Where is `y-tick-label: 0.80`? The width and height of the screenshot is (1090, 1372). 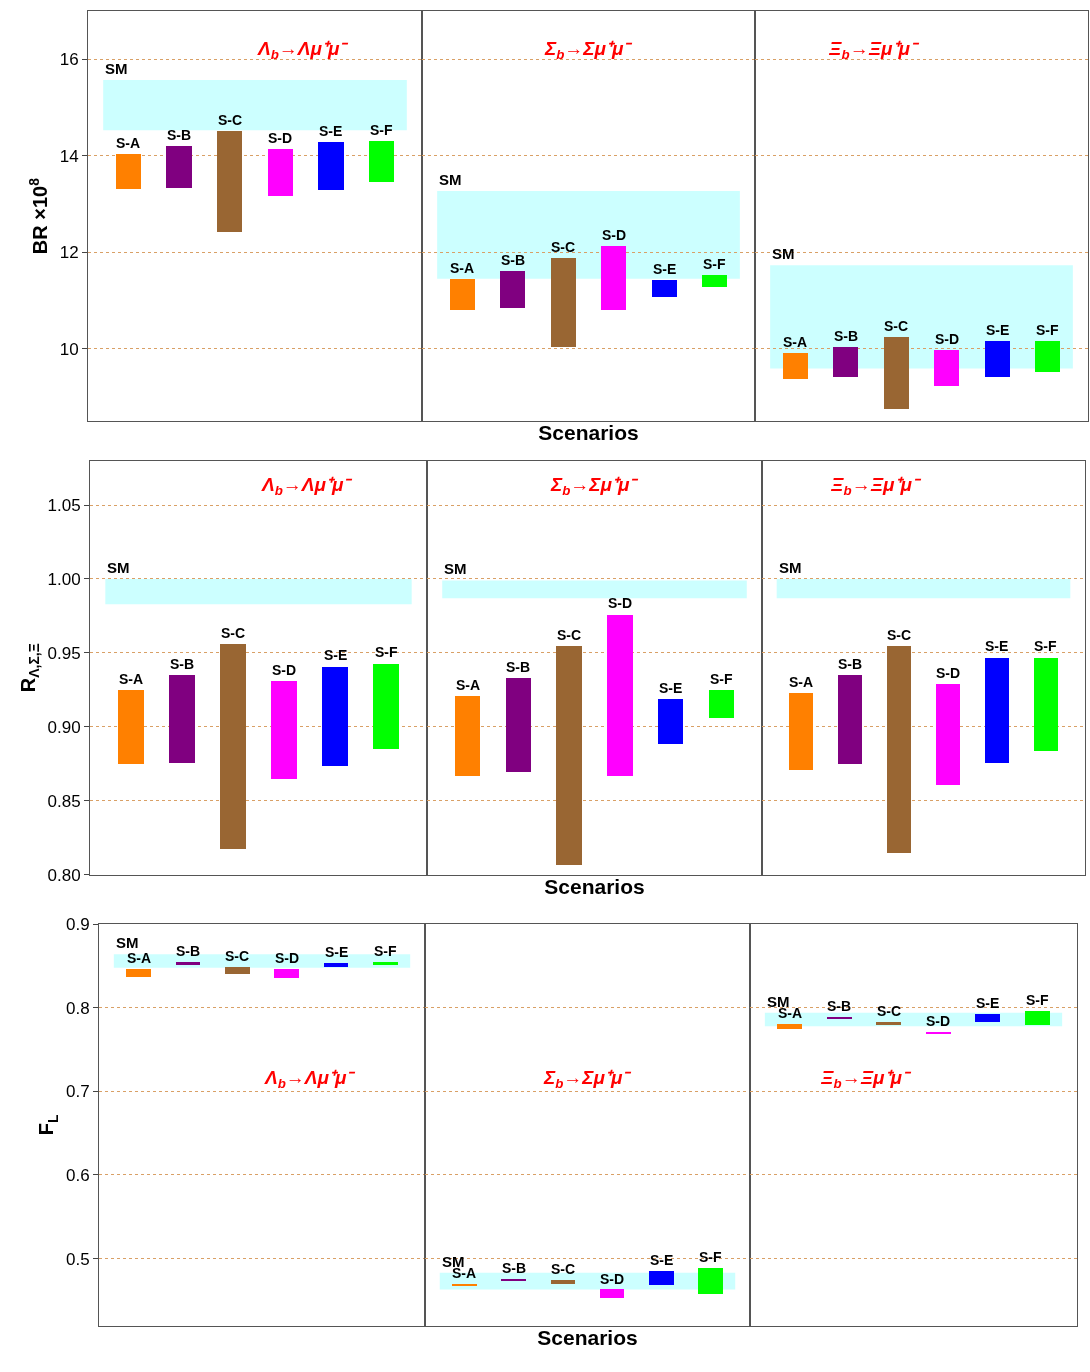 y-tick-label: 0.80 is located at coordinates (64, 875).